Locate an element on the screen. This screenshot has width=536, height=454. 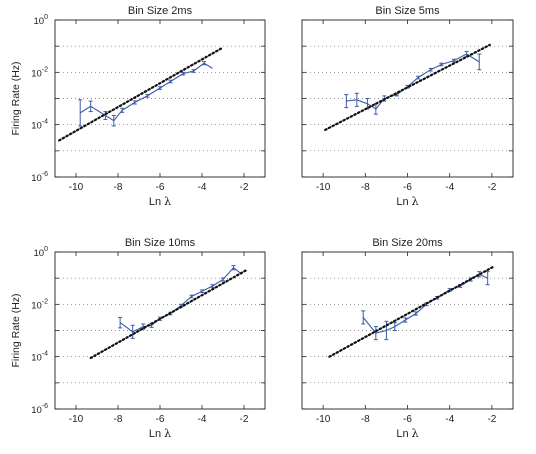
panel-title: Bin Size 20ms is located at coordinates (407, 243).